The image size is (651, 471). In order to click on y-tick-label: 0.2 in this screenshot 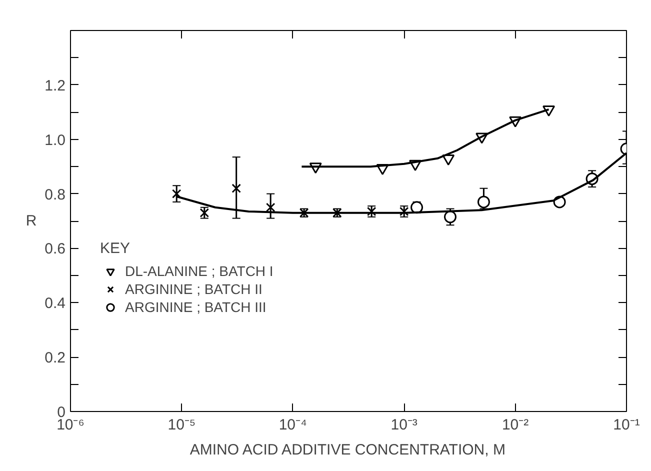, I will do `click(55, 358)`.